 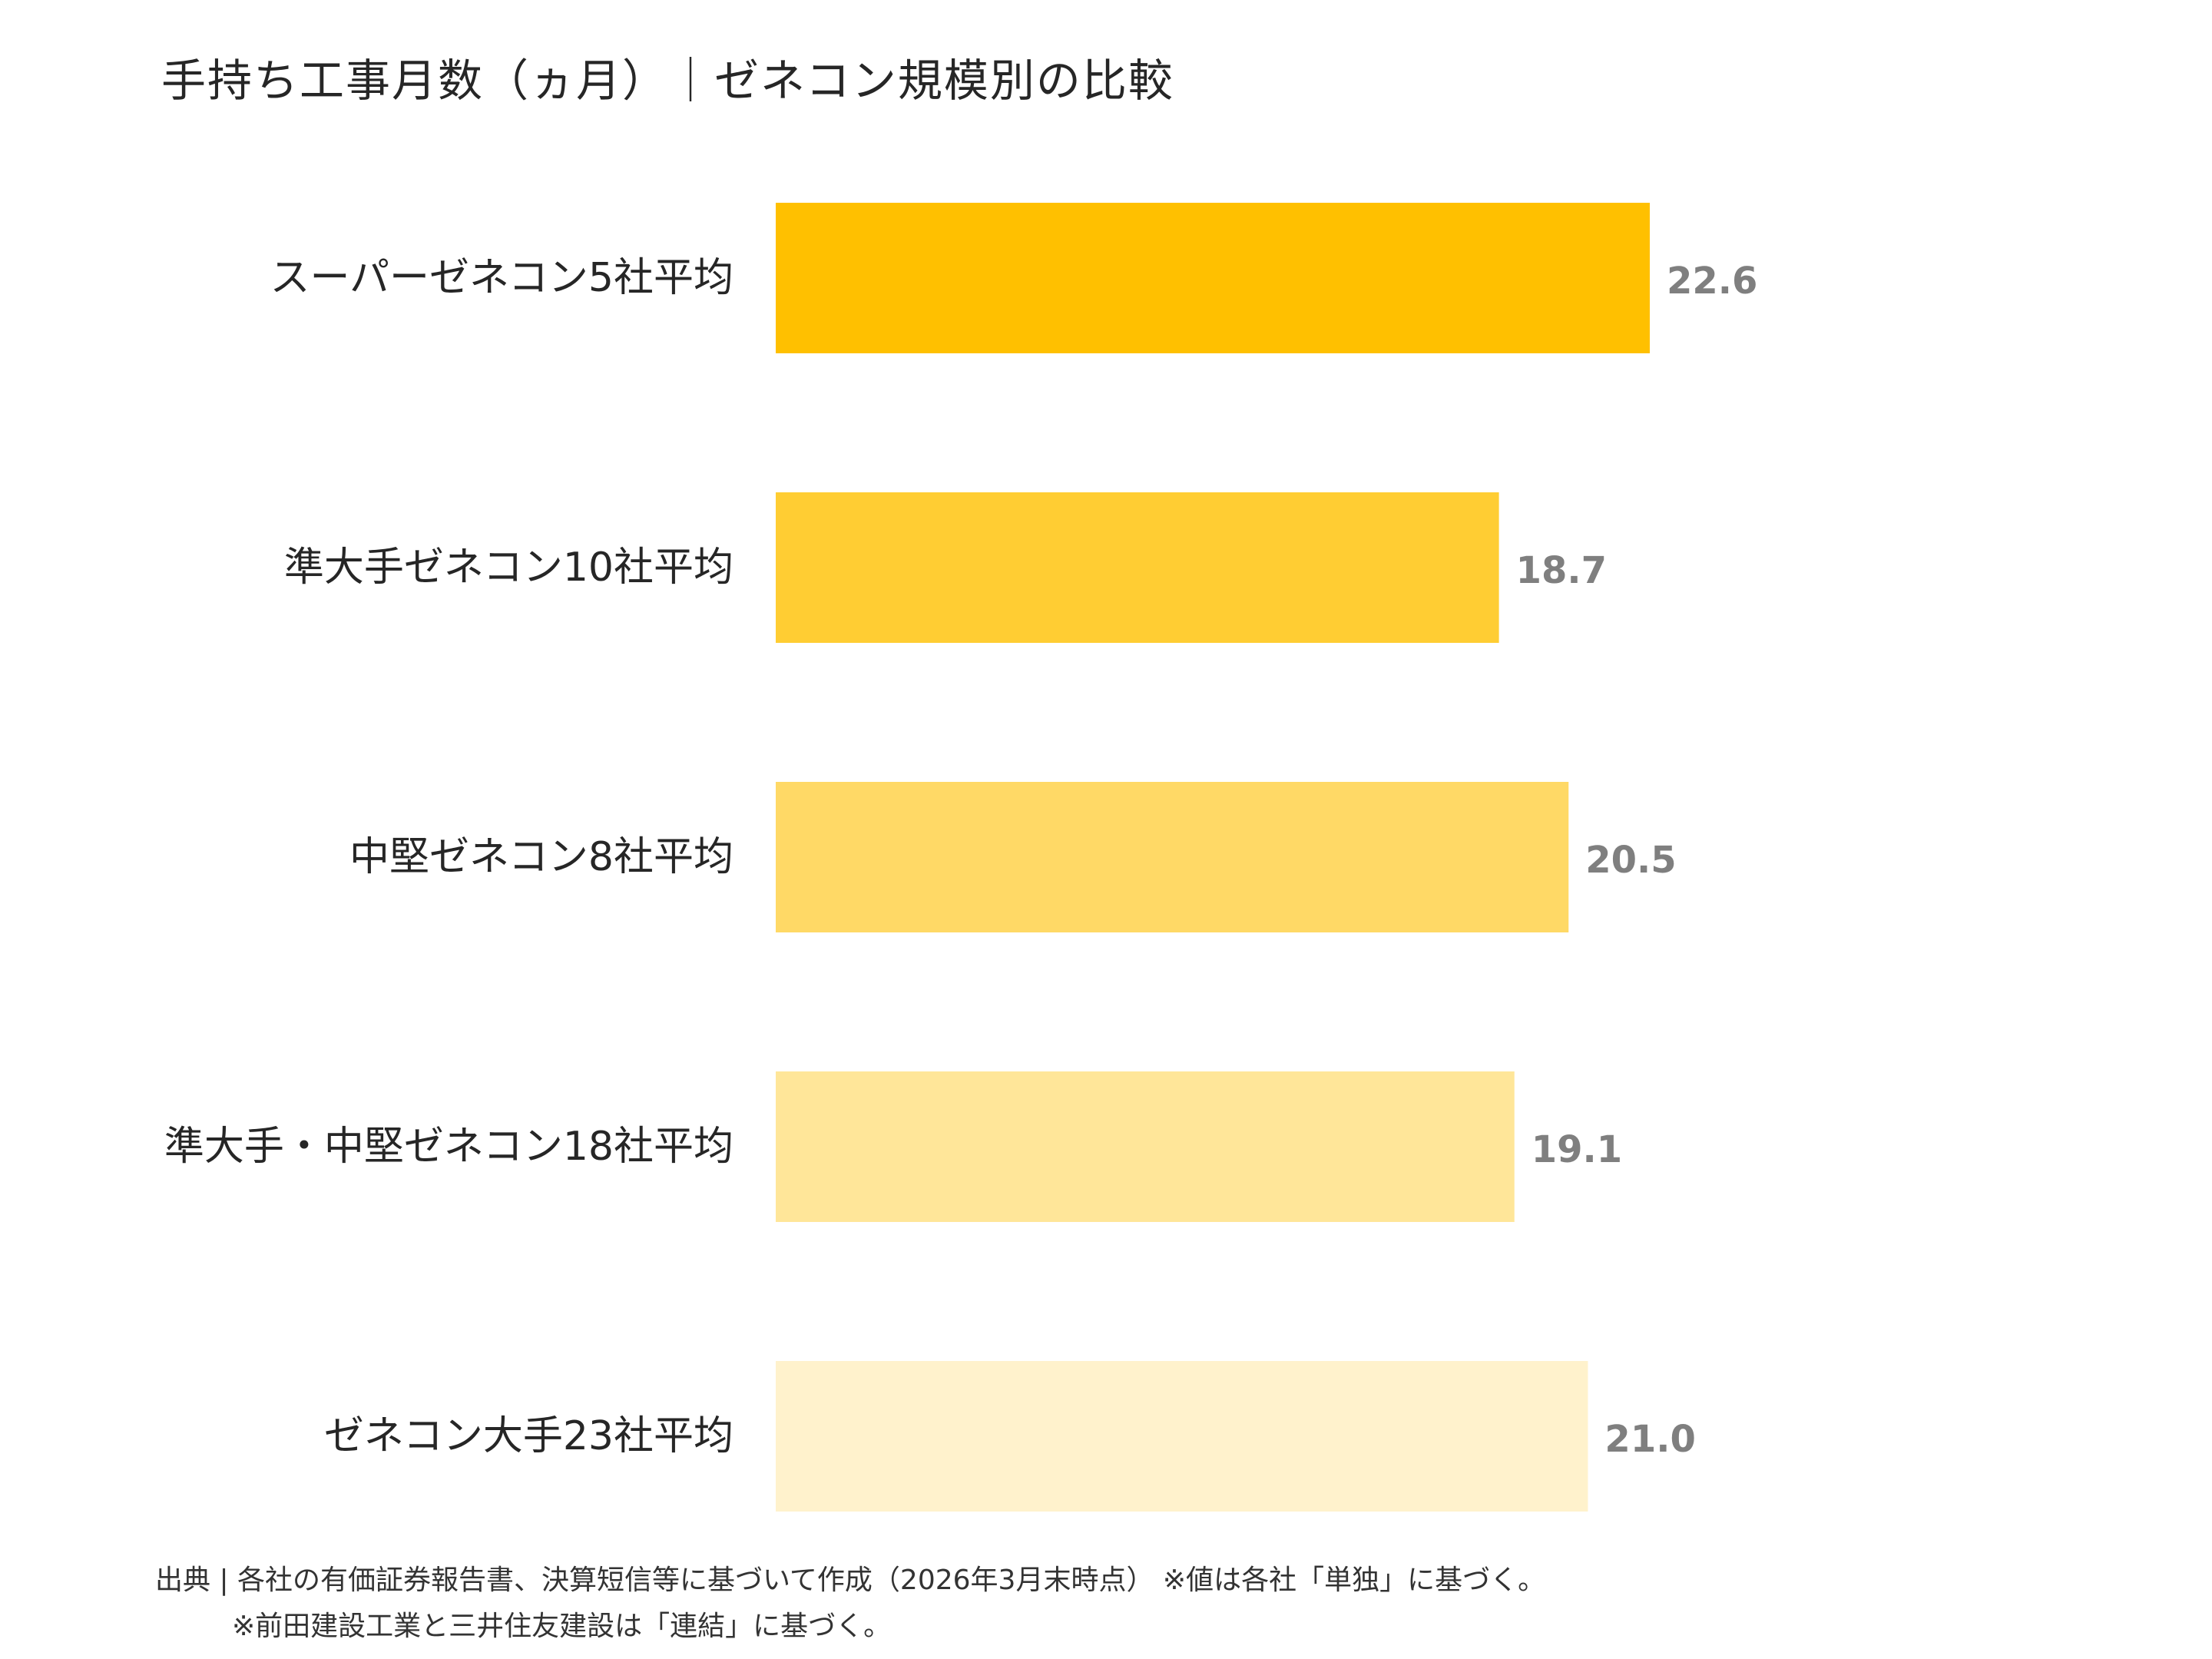 I want to click on consolidation-footnote: ※前田建設工業と三井住友建設は「連結」に基づく。, so click(x=562, y=1627).